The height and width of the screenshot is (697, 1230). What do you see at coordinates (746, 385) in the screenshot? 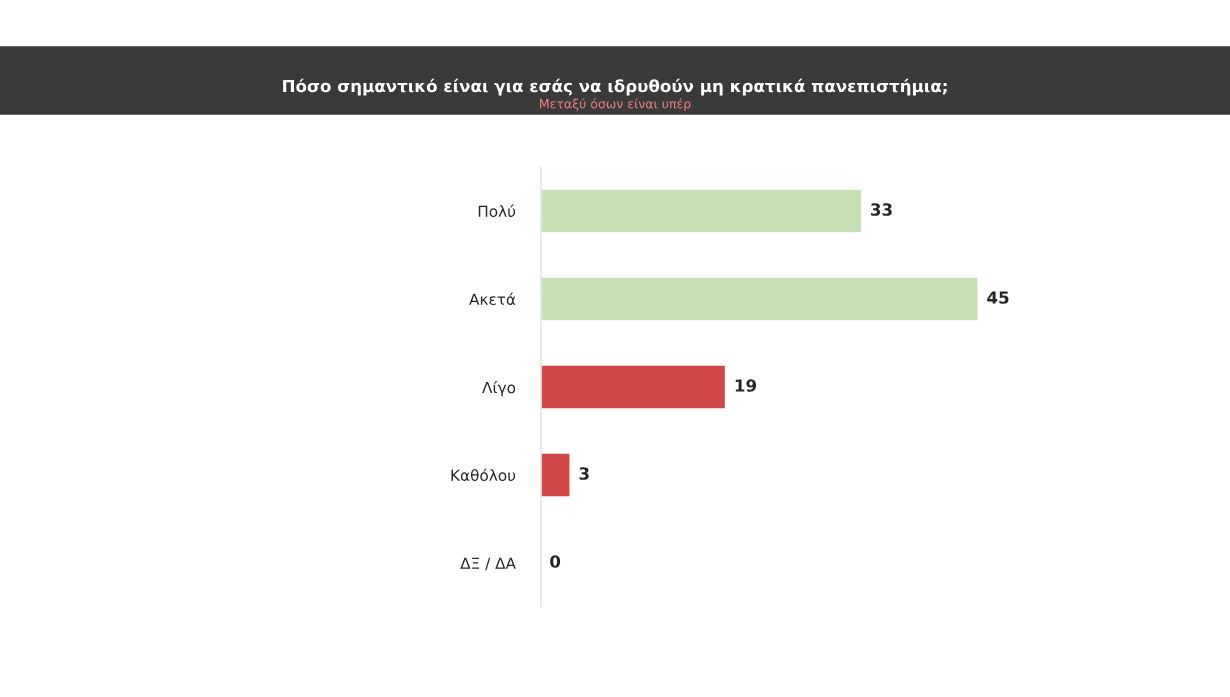
I see `data-label: 19` at bounding box center [746, 385].